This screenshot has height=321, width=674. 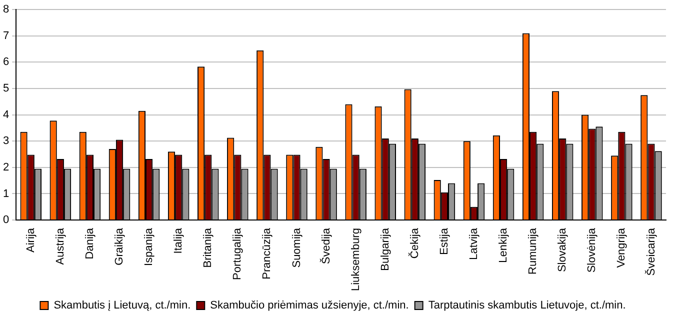 I want to click on x-tick-label: Slovėnija, so click(x=592, y=250).